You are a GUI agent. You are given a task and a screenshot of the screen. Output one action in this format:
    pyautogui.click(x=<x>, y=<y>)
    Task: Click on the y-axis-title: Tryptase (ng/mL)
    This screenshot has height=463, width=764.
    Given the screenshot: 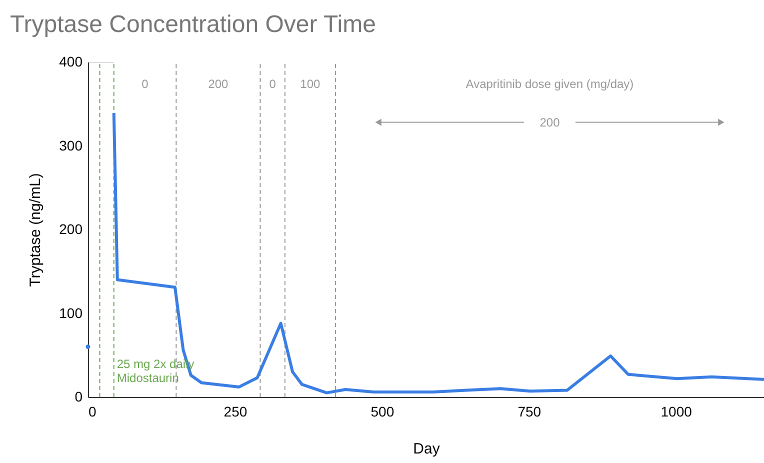 What is the action you would take?
    pyautogui.click(x=35, y=230)
    